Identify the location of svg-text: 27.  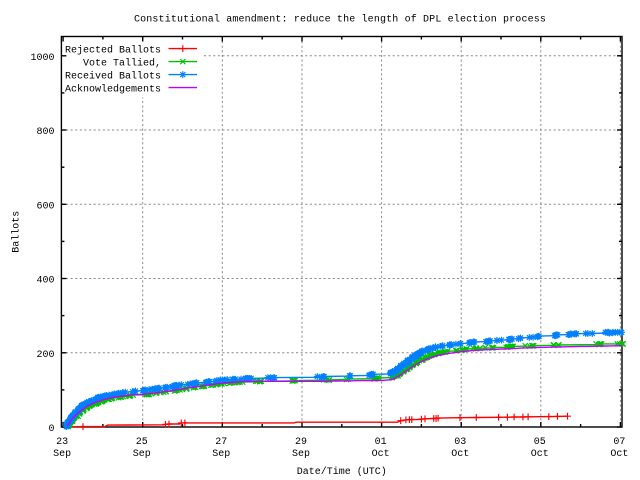
(221, 442).